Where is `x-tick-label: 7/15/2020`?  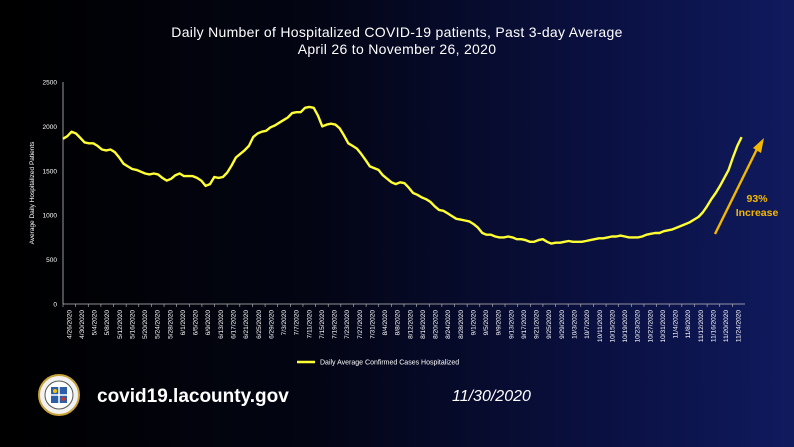 x-tick-label: 7/15/2020 is located at coordinates (322, 324).